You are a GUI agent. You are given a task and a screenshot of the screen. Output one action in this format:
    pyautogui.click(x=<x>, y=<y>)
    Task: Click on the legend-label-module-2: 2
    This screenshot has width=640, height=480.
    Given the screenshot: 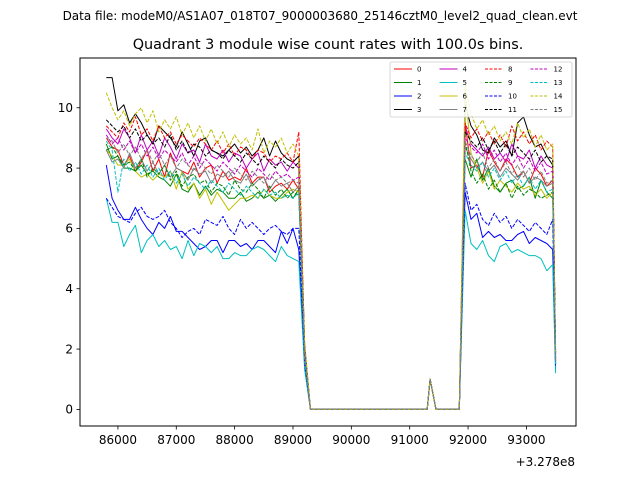 What is the action you would take?
    pyautogui.click(x=419, y=97)
    